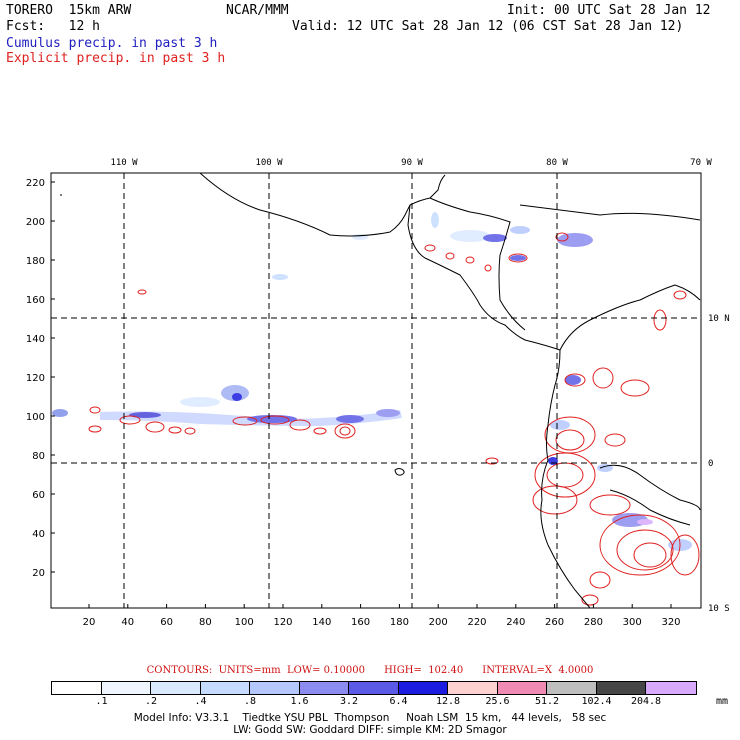 This screenshot has height=740, width=740. What do you see at coordinates (497, 701) in the screenshot?
I see `colorbar-label: 25.6` at bounding box center [497, 701].